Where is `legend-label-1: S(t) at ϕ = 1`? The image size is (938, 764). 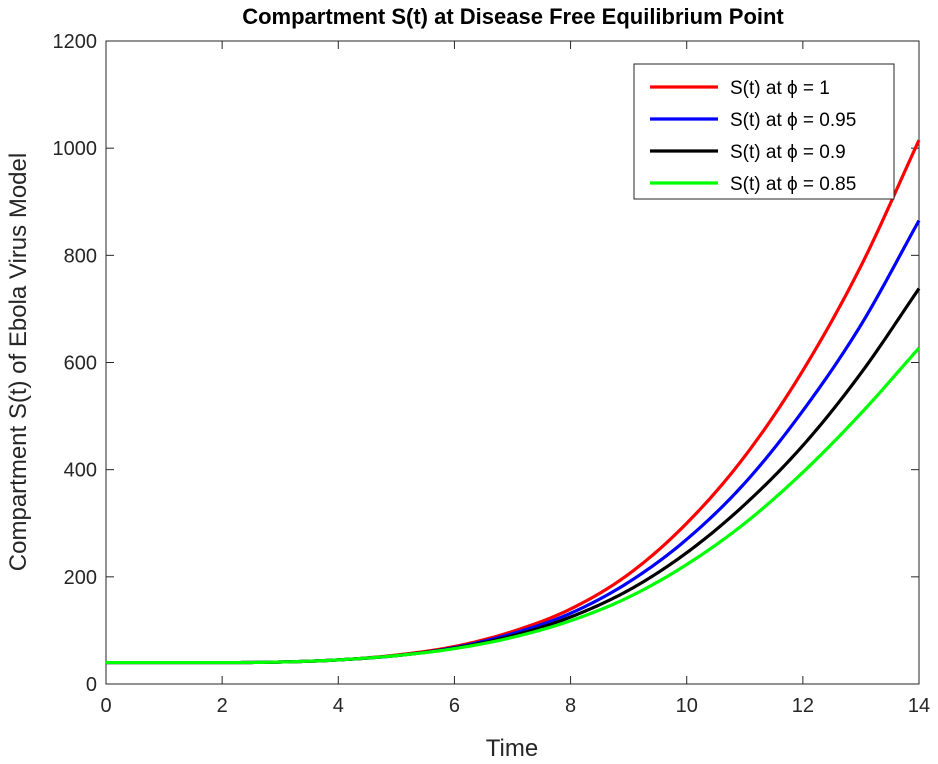 legend-label-1: S(t) at ϕ = 1 is located at coordinates (780, 88).